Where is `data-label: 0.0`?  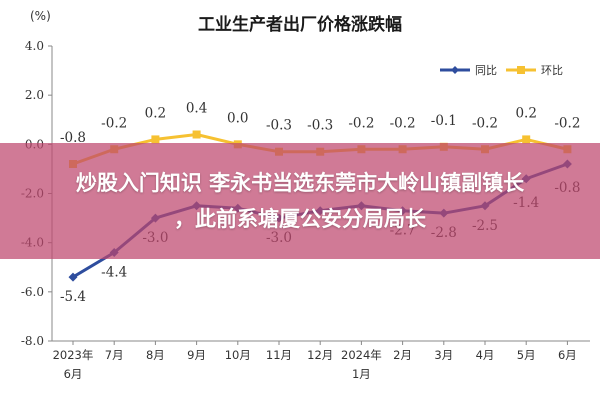
data-label: 0.0 is located at coordinates (237, 118).